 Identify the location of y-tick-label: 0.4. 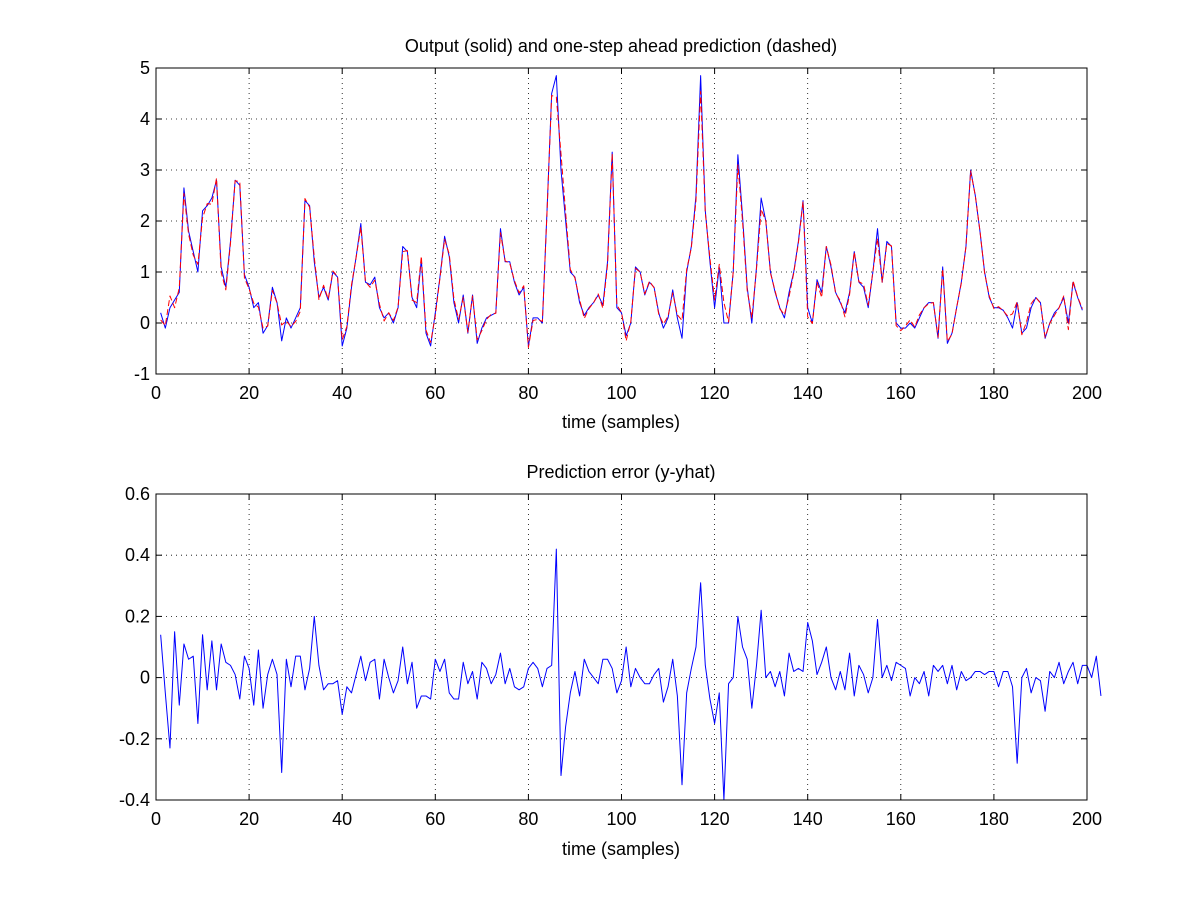
(137, 555).